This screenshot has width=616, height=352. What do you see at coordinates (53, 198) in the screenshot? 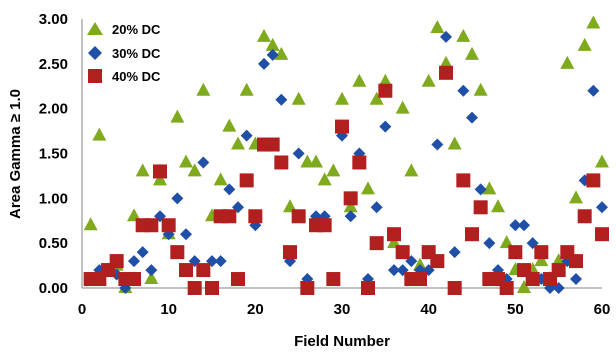
I see `y-tick-label: 1.00` at bounding box center [53, 198].